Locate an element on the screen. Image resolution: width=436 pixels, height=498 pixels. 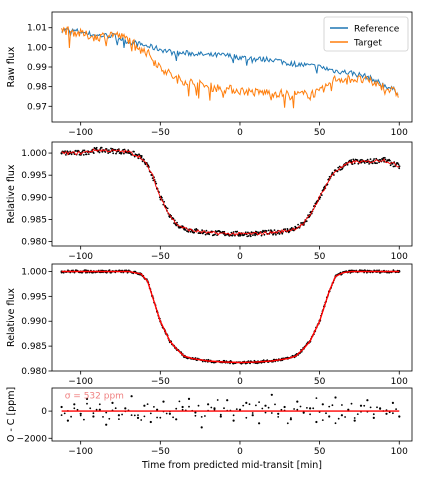
legend-label: Target is located at coordinates (367, 44).